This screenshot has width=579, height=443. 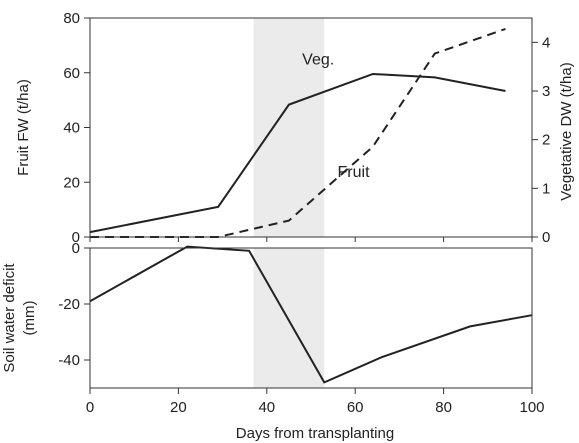 I want to click on top-right-ytick-label: 4, so click(x=546, y=42).